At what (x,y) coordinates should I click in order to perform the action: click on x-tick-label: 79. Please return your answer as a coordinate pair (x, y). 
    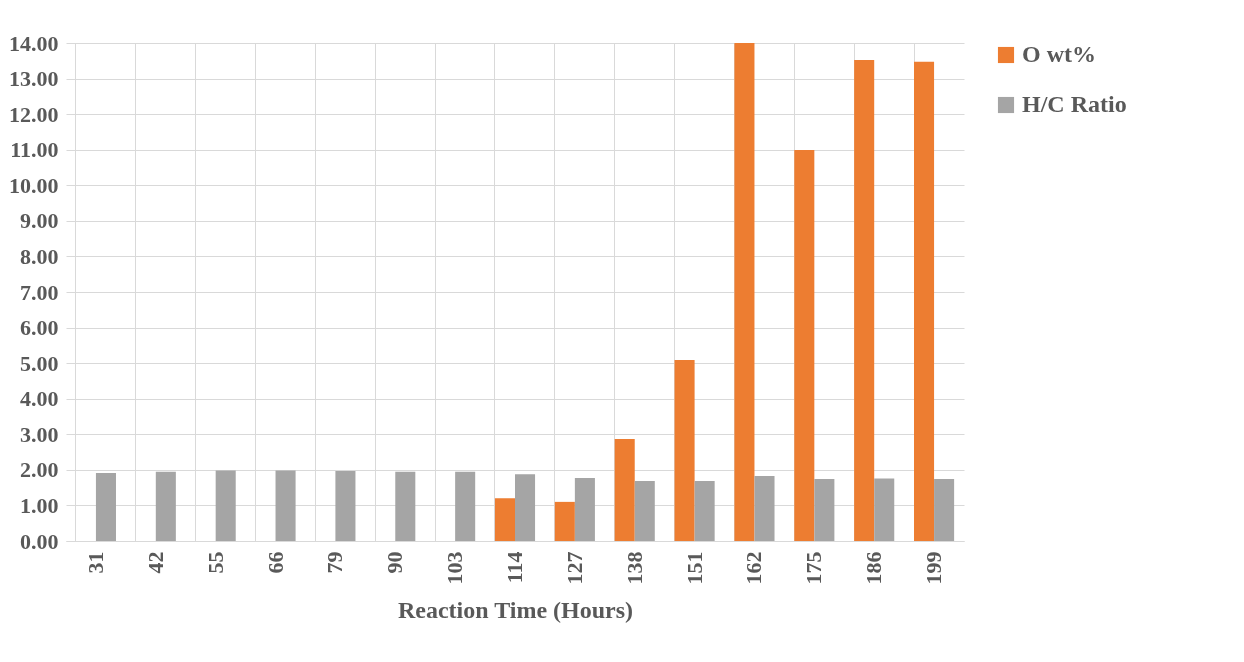
    Looking at the image, I should click on (335, 562).